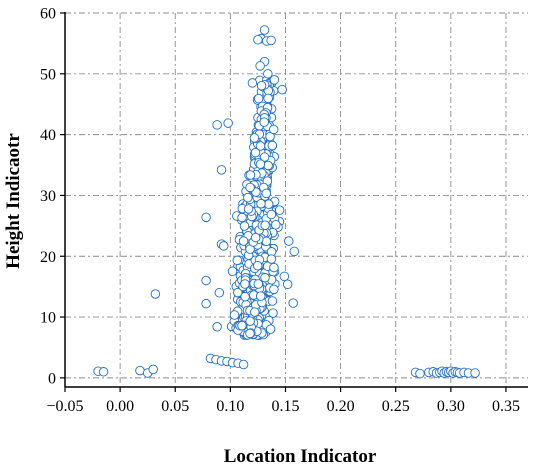  What do you see at coordinates (13, 201) in the screenshot?
I see `y-axis-title: Height Indicaotr` at bounding box center [13, 201].